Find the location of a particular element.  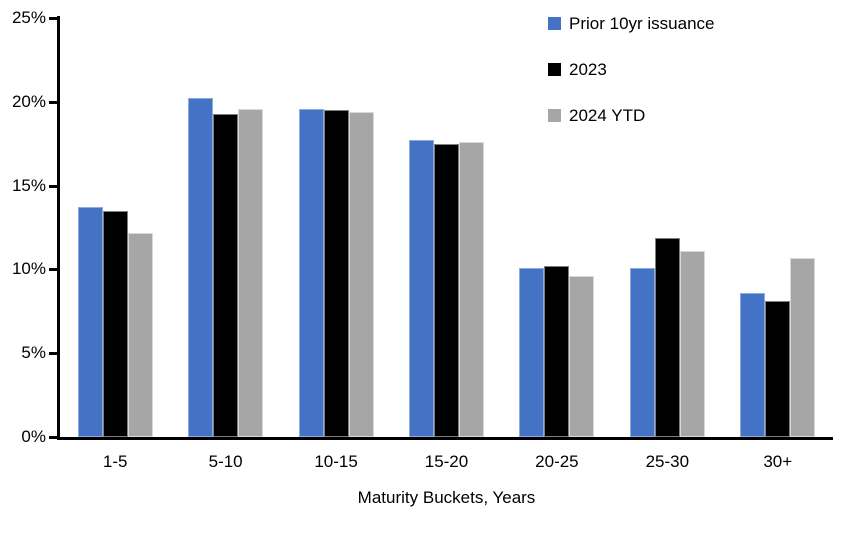

y-axis-tick-label: 5% is located at coordinates (33, 353).